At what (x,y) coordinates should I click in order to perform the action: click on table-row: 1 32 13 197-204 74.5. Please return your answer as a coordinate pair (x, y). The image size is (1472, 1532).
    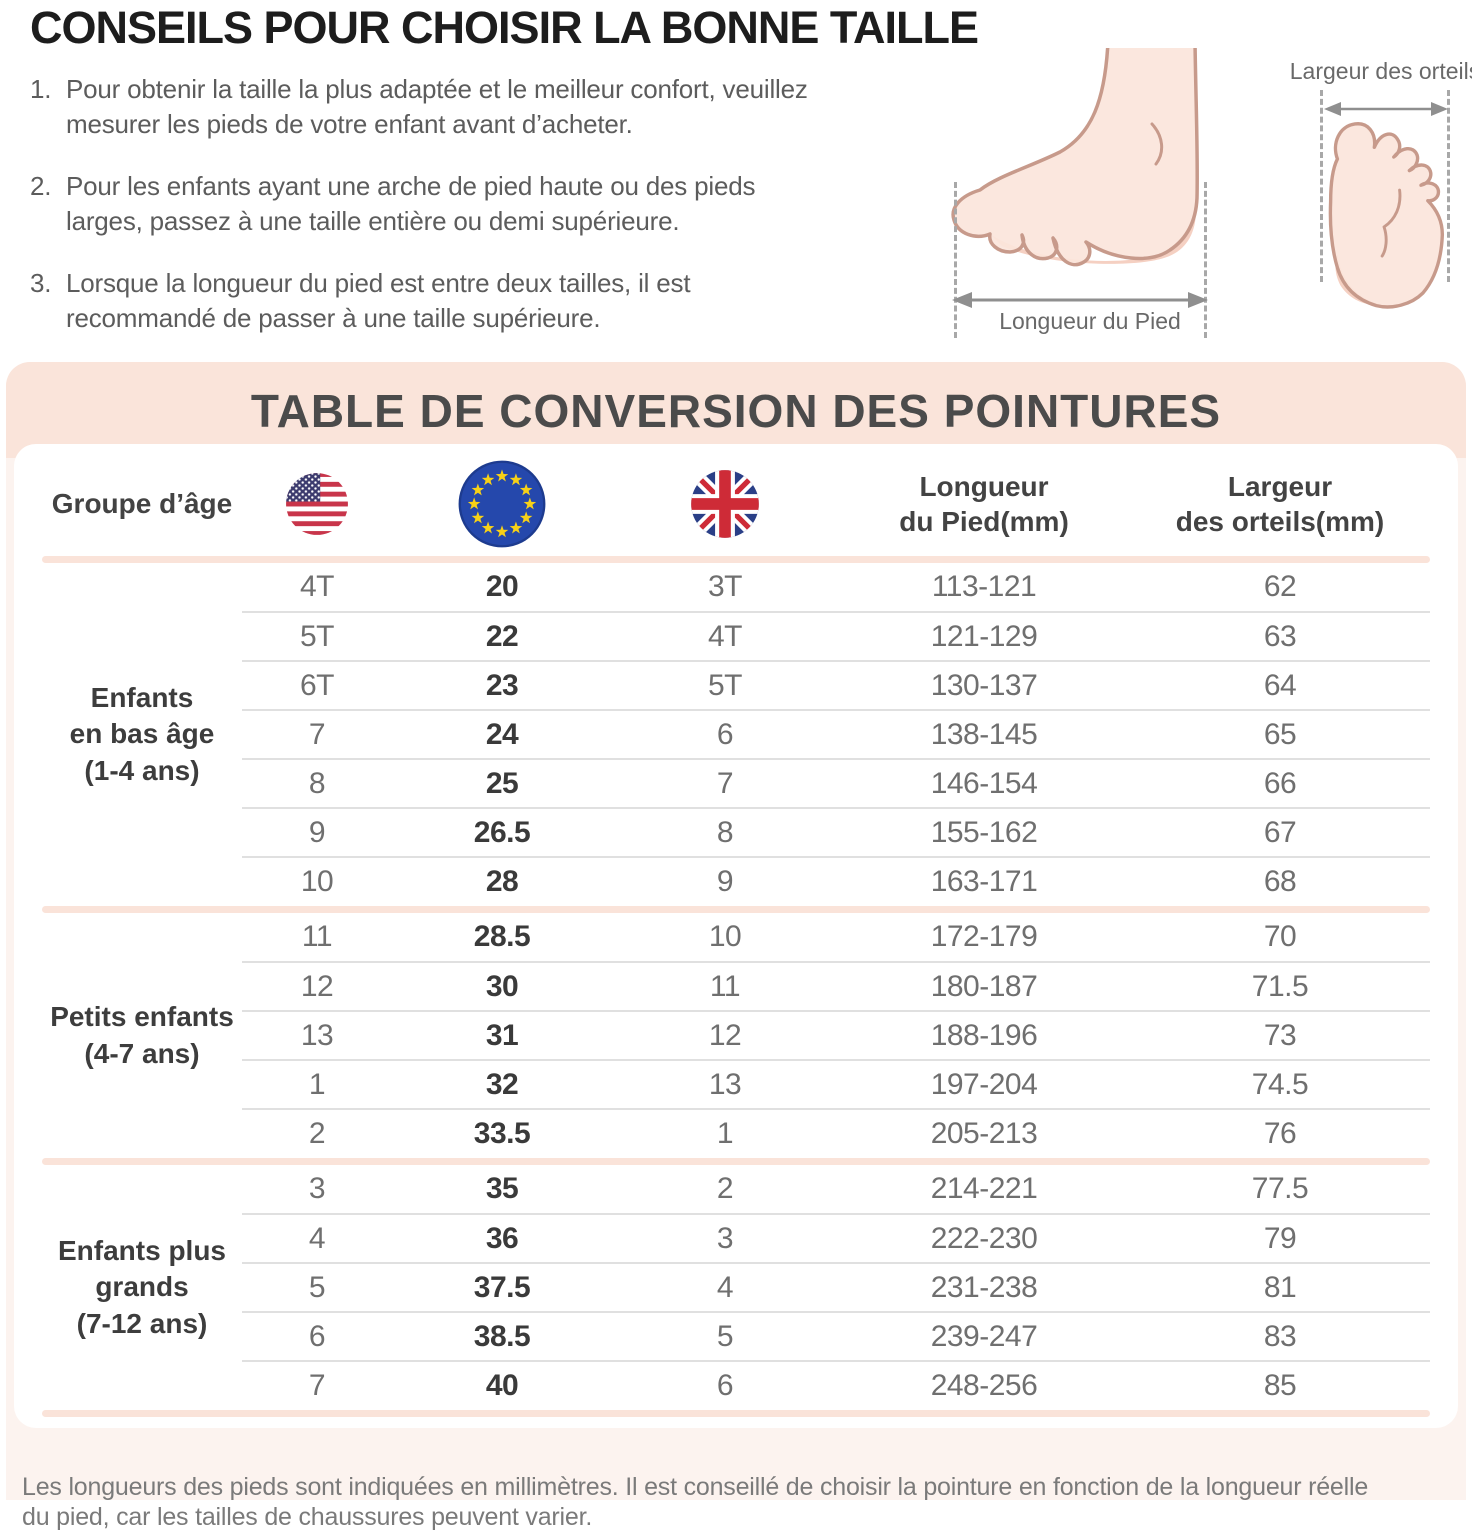
    Looking at the image, I should click on (736, 1085).